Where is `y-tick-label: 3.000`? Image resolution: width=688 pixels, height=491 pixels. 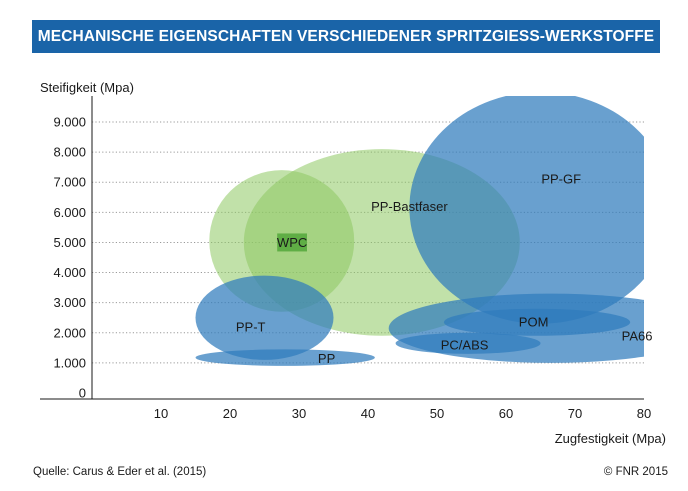
y-tick-label: 3.000 is located at coordinates (69, 302).